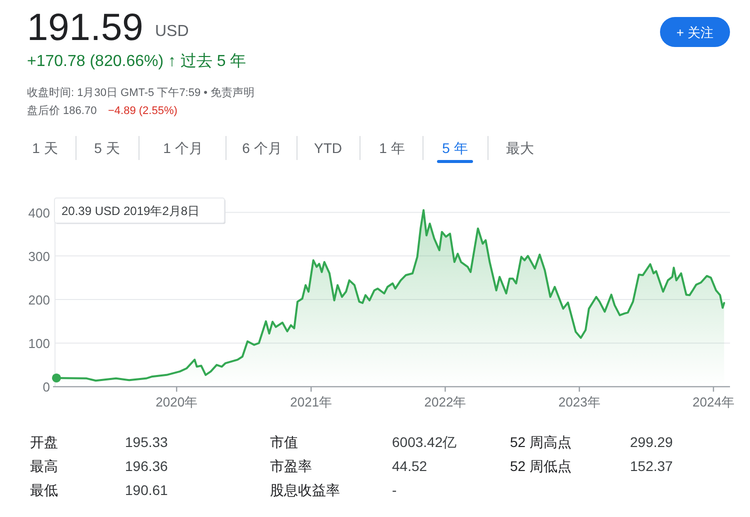 Image resolution: width=750 pixels, height=517 pixels. What do you see at coordinates (177, 402) in the screenshot?
I see `x-tick-label: 2020年` at bounding box center [177, 402].